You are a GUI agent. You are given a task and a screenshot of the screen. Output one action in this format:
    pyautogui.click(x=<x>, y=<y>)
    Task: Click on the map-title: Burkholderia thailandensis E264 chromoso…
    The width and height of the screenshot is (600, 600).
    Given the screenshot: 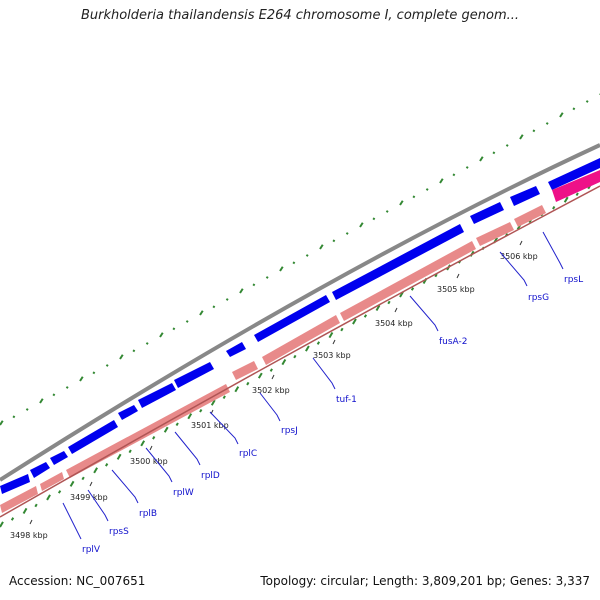 What is the action you would take?
    pyautogui.click(x=300, y=15)
    